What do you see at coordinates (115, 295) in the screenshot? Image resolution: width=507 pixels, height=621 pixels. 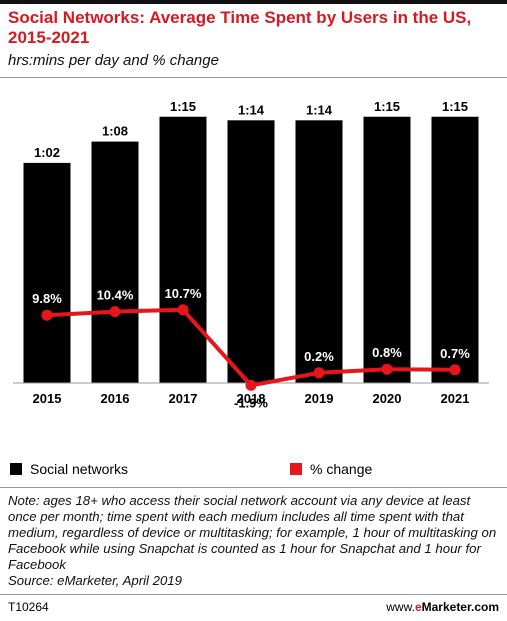 I see `pct-change-label: 10.4%` at bounding box center [115, 295].